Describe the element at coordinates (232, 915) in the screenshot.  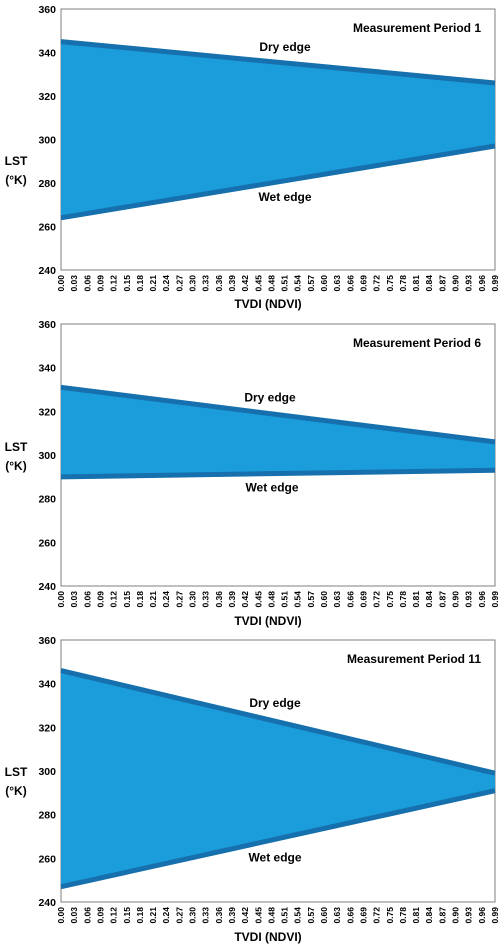
I see `x-tick-label: 0.39` at that location.